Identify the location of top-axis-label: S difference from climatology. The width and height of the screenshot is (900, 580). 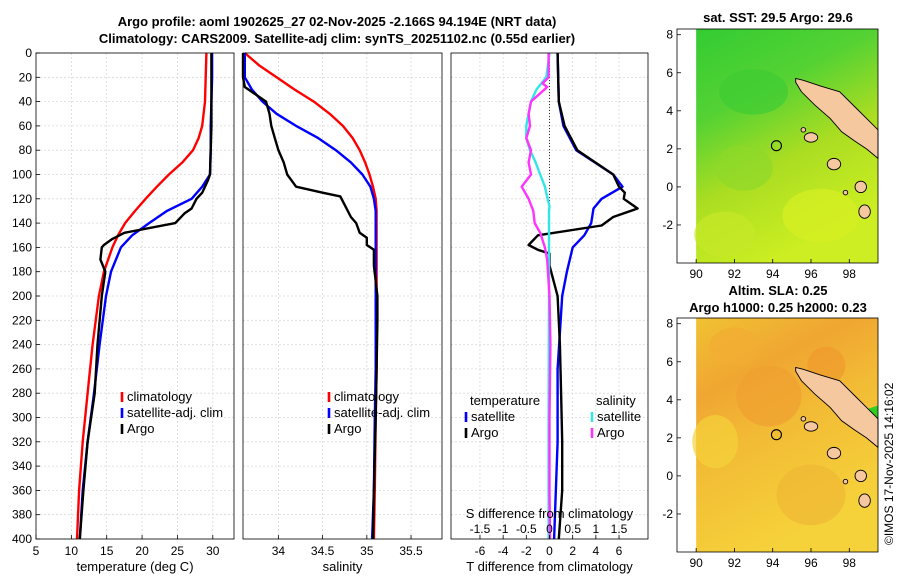
(550, 513).